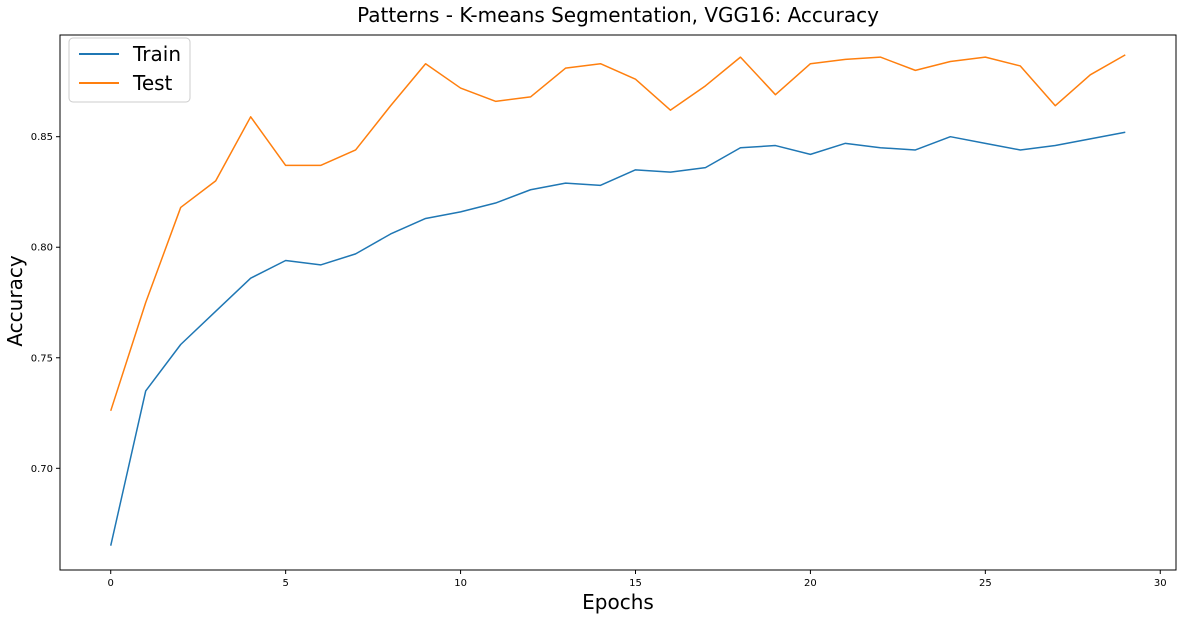  Describe the element at coordinates (810, 583) in the screenshot. I see `x-tick-label: 20` at that location.